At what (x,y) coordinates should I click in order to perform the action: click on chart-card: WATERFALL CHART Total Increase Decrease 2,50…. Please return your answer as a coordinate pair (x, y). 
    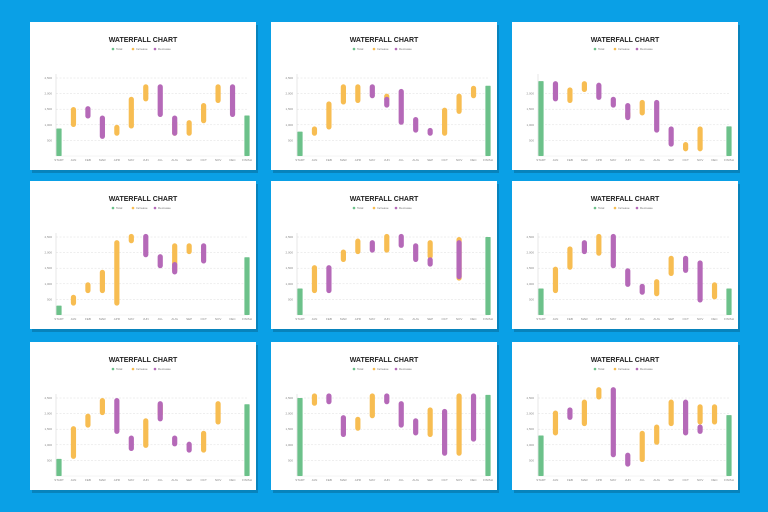
    Looking at the image, I should click on (143, 255).